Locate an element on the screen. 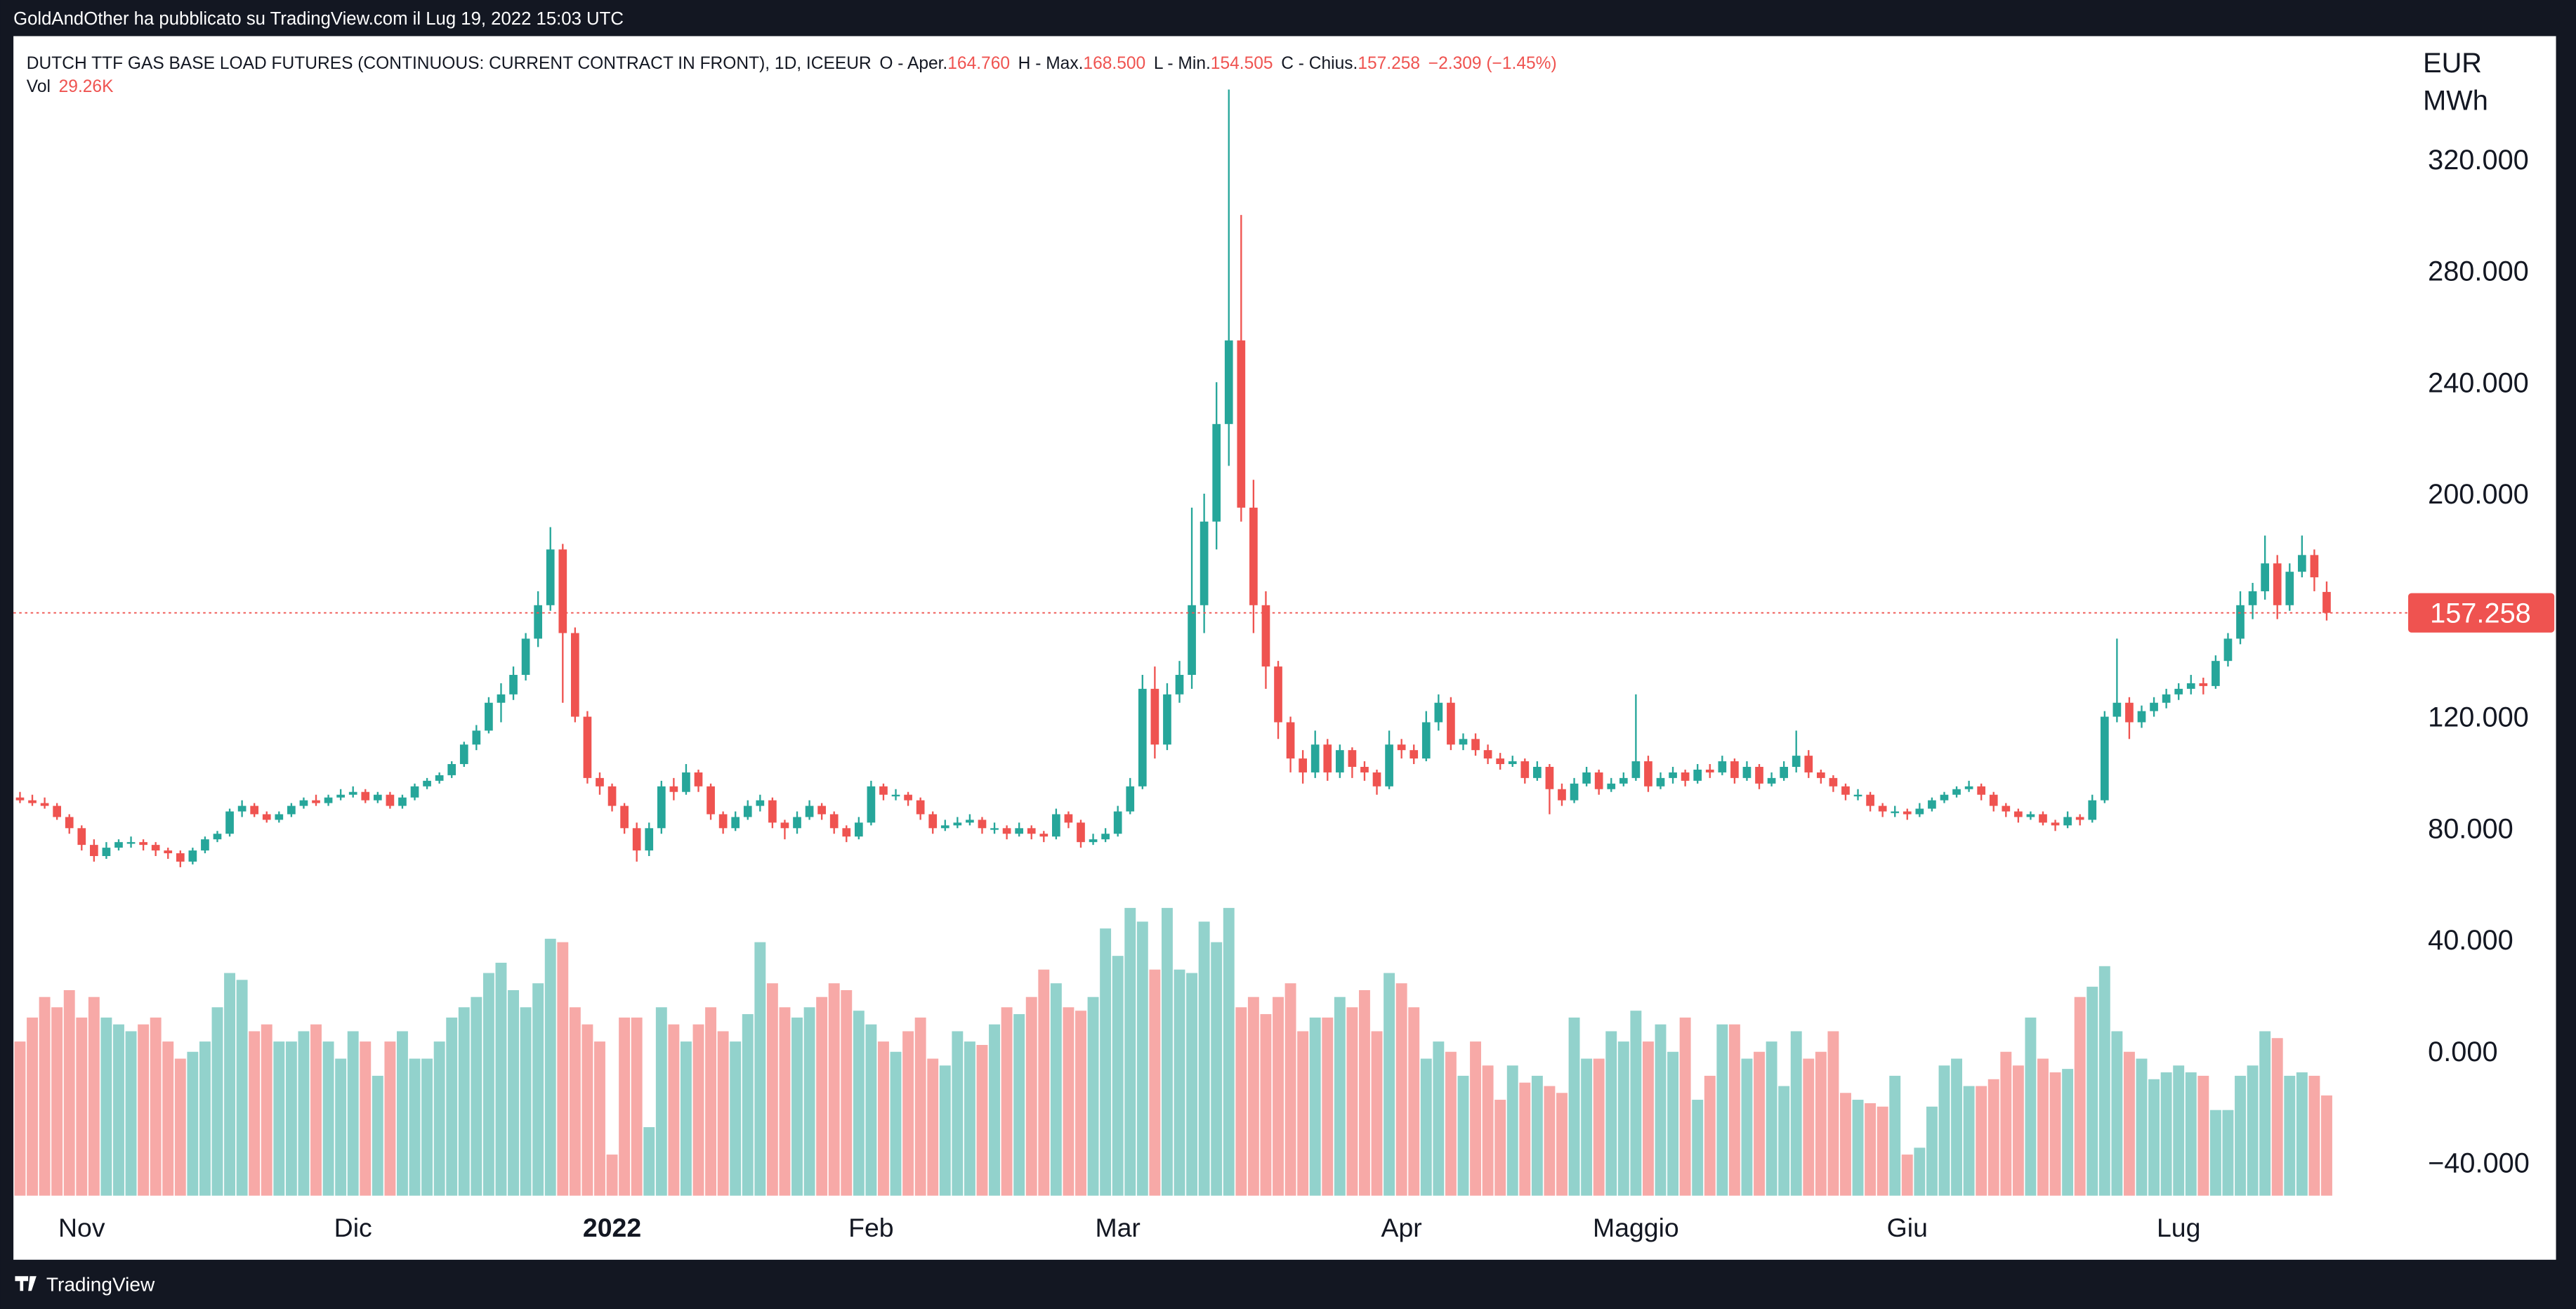  x-tick-label: Maggio is located at coordinates (1636, 1228).